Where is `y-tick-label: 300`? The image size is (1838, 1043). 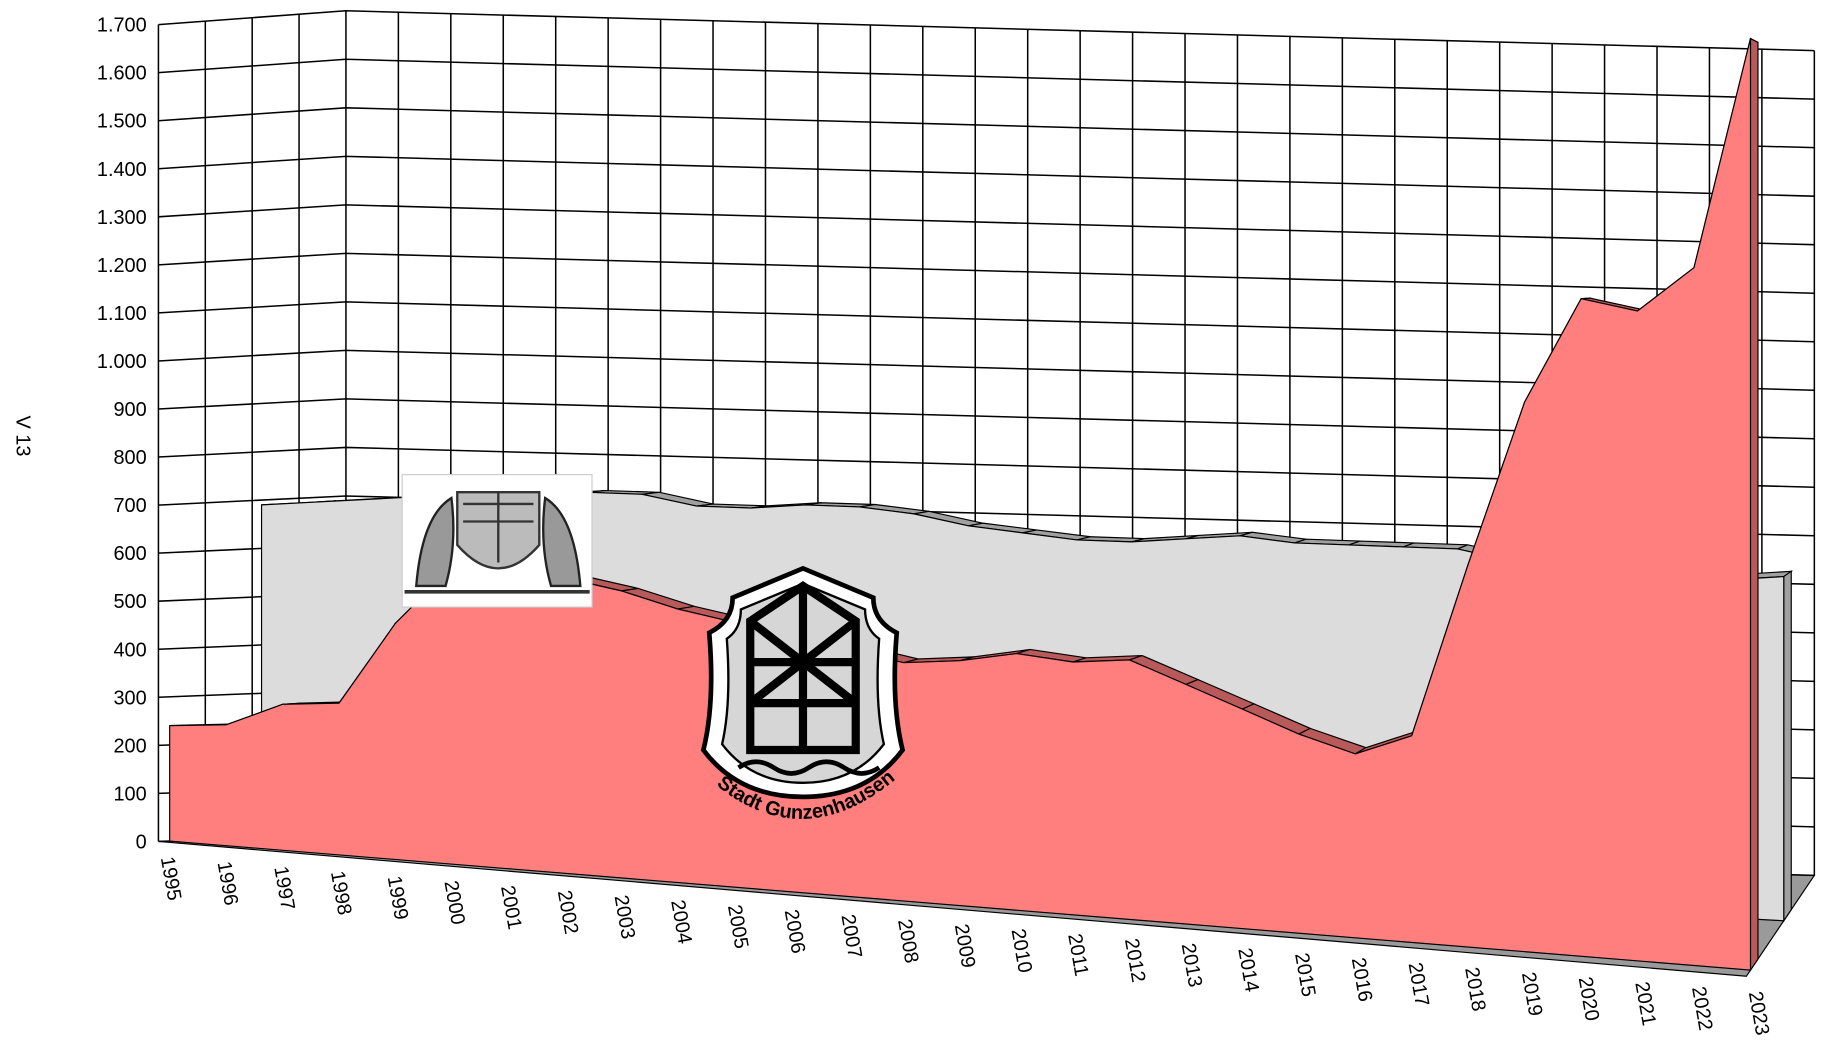
y-tick-label: 300 is located at coordinates (129, 698).